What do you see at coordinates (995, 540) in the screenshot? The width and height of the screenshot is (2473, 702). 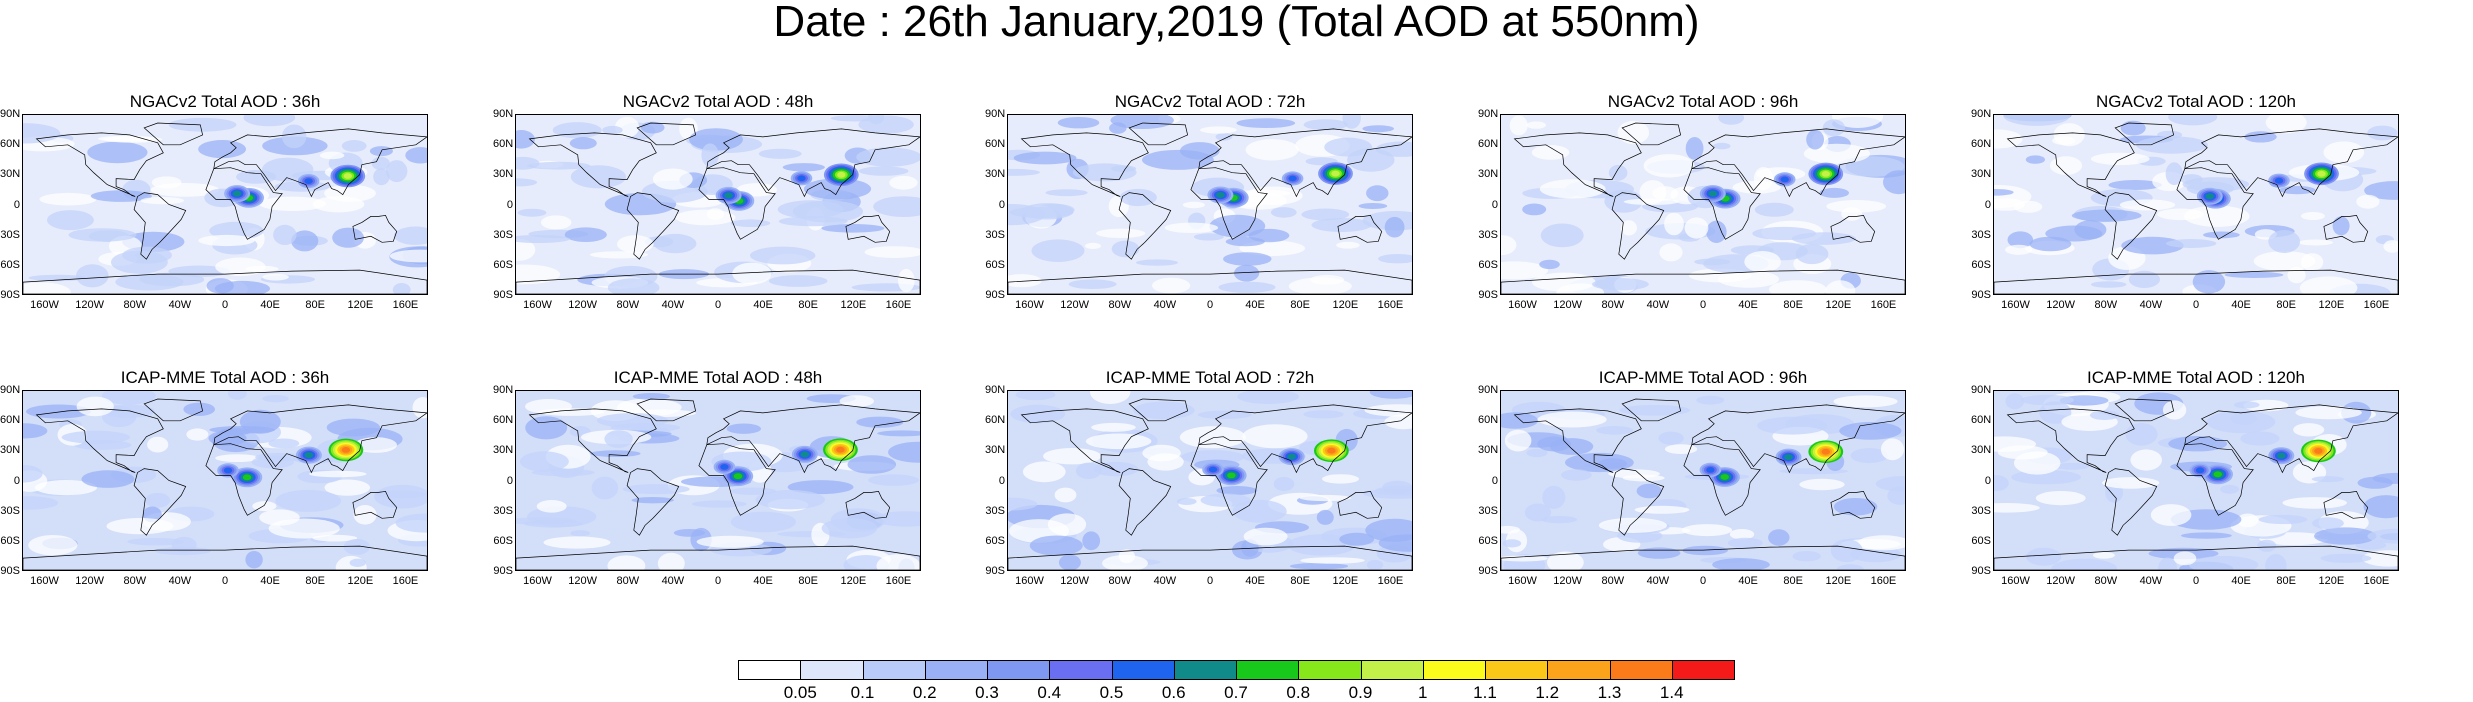 I see `latitude-tick-label: 60S` at bounding box center [995, 540].